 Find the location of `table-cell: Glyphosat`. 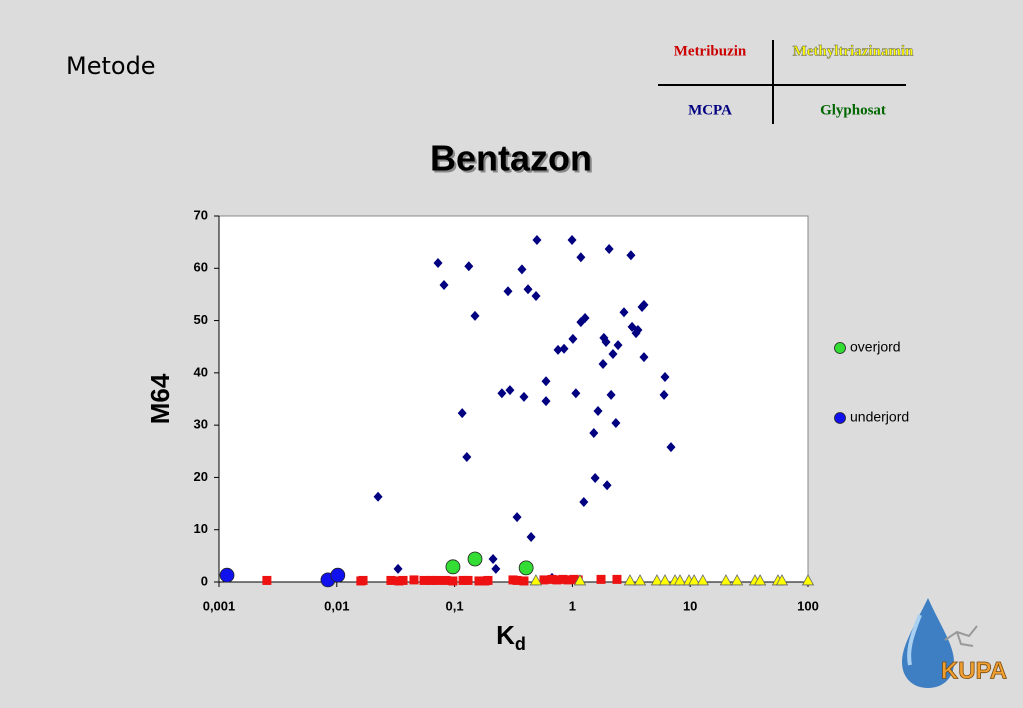

table-cell: Glyphosat is located at coordinates (853, 110).